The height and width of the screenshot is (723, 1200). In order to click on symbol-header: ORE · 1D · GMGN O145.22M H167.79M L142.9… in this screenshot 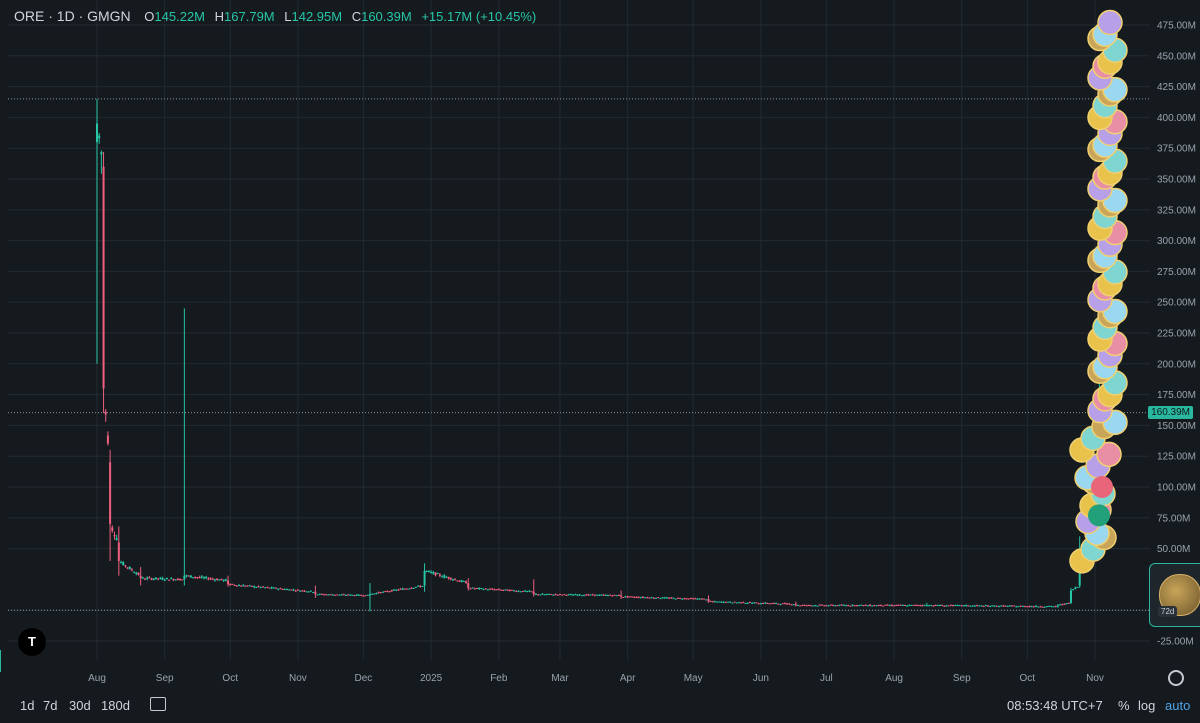, I will do `click(275, 16)`.